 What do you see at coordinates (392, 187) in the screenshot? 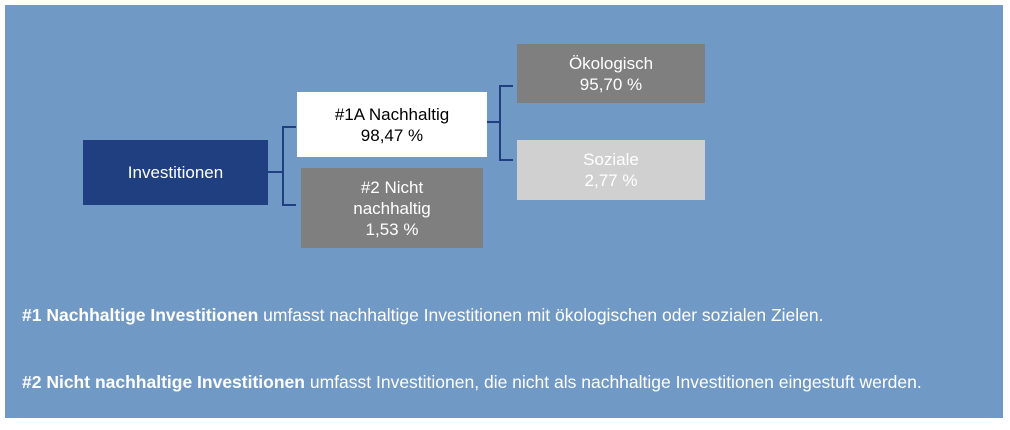
I see `node-label: #2 Nicht` at bounding box center [392, 187].